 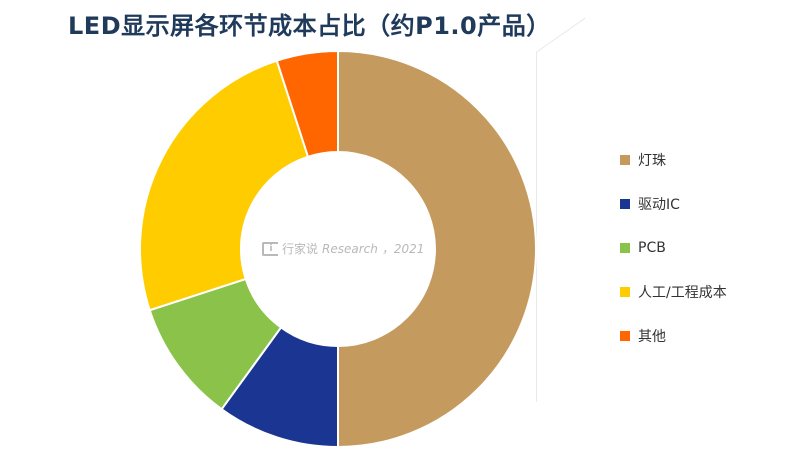 I want to click on legend-label: 人工/工程成本, so click(x=682, y=293).